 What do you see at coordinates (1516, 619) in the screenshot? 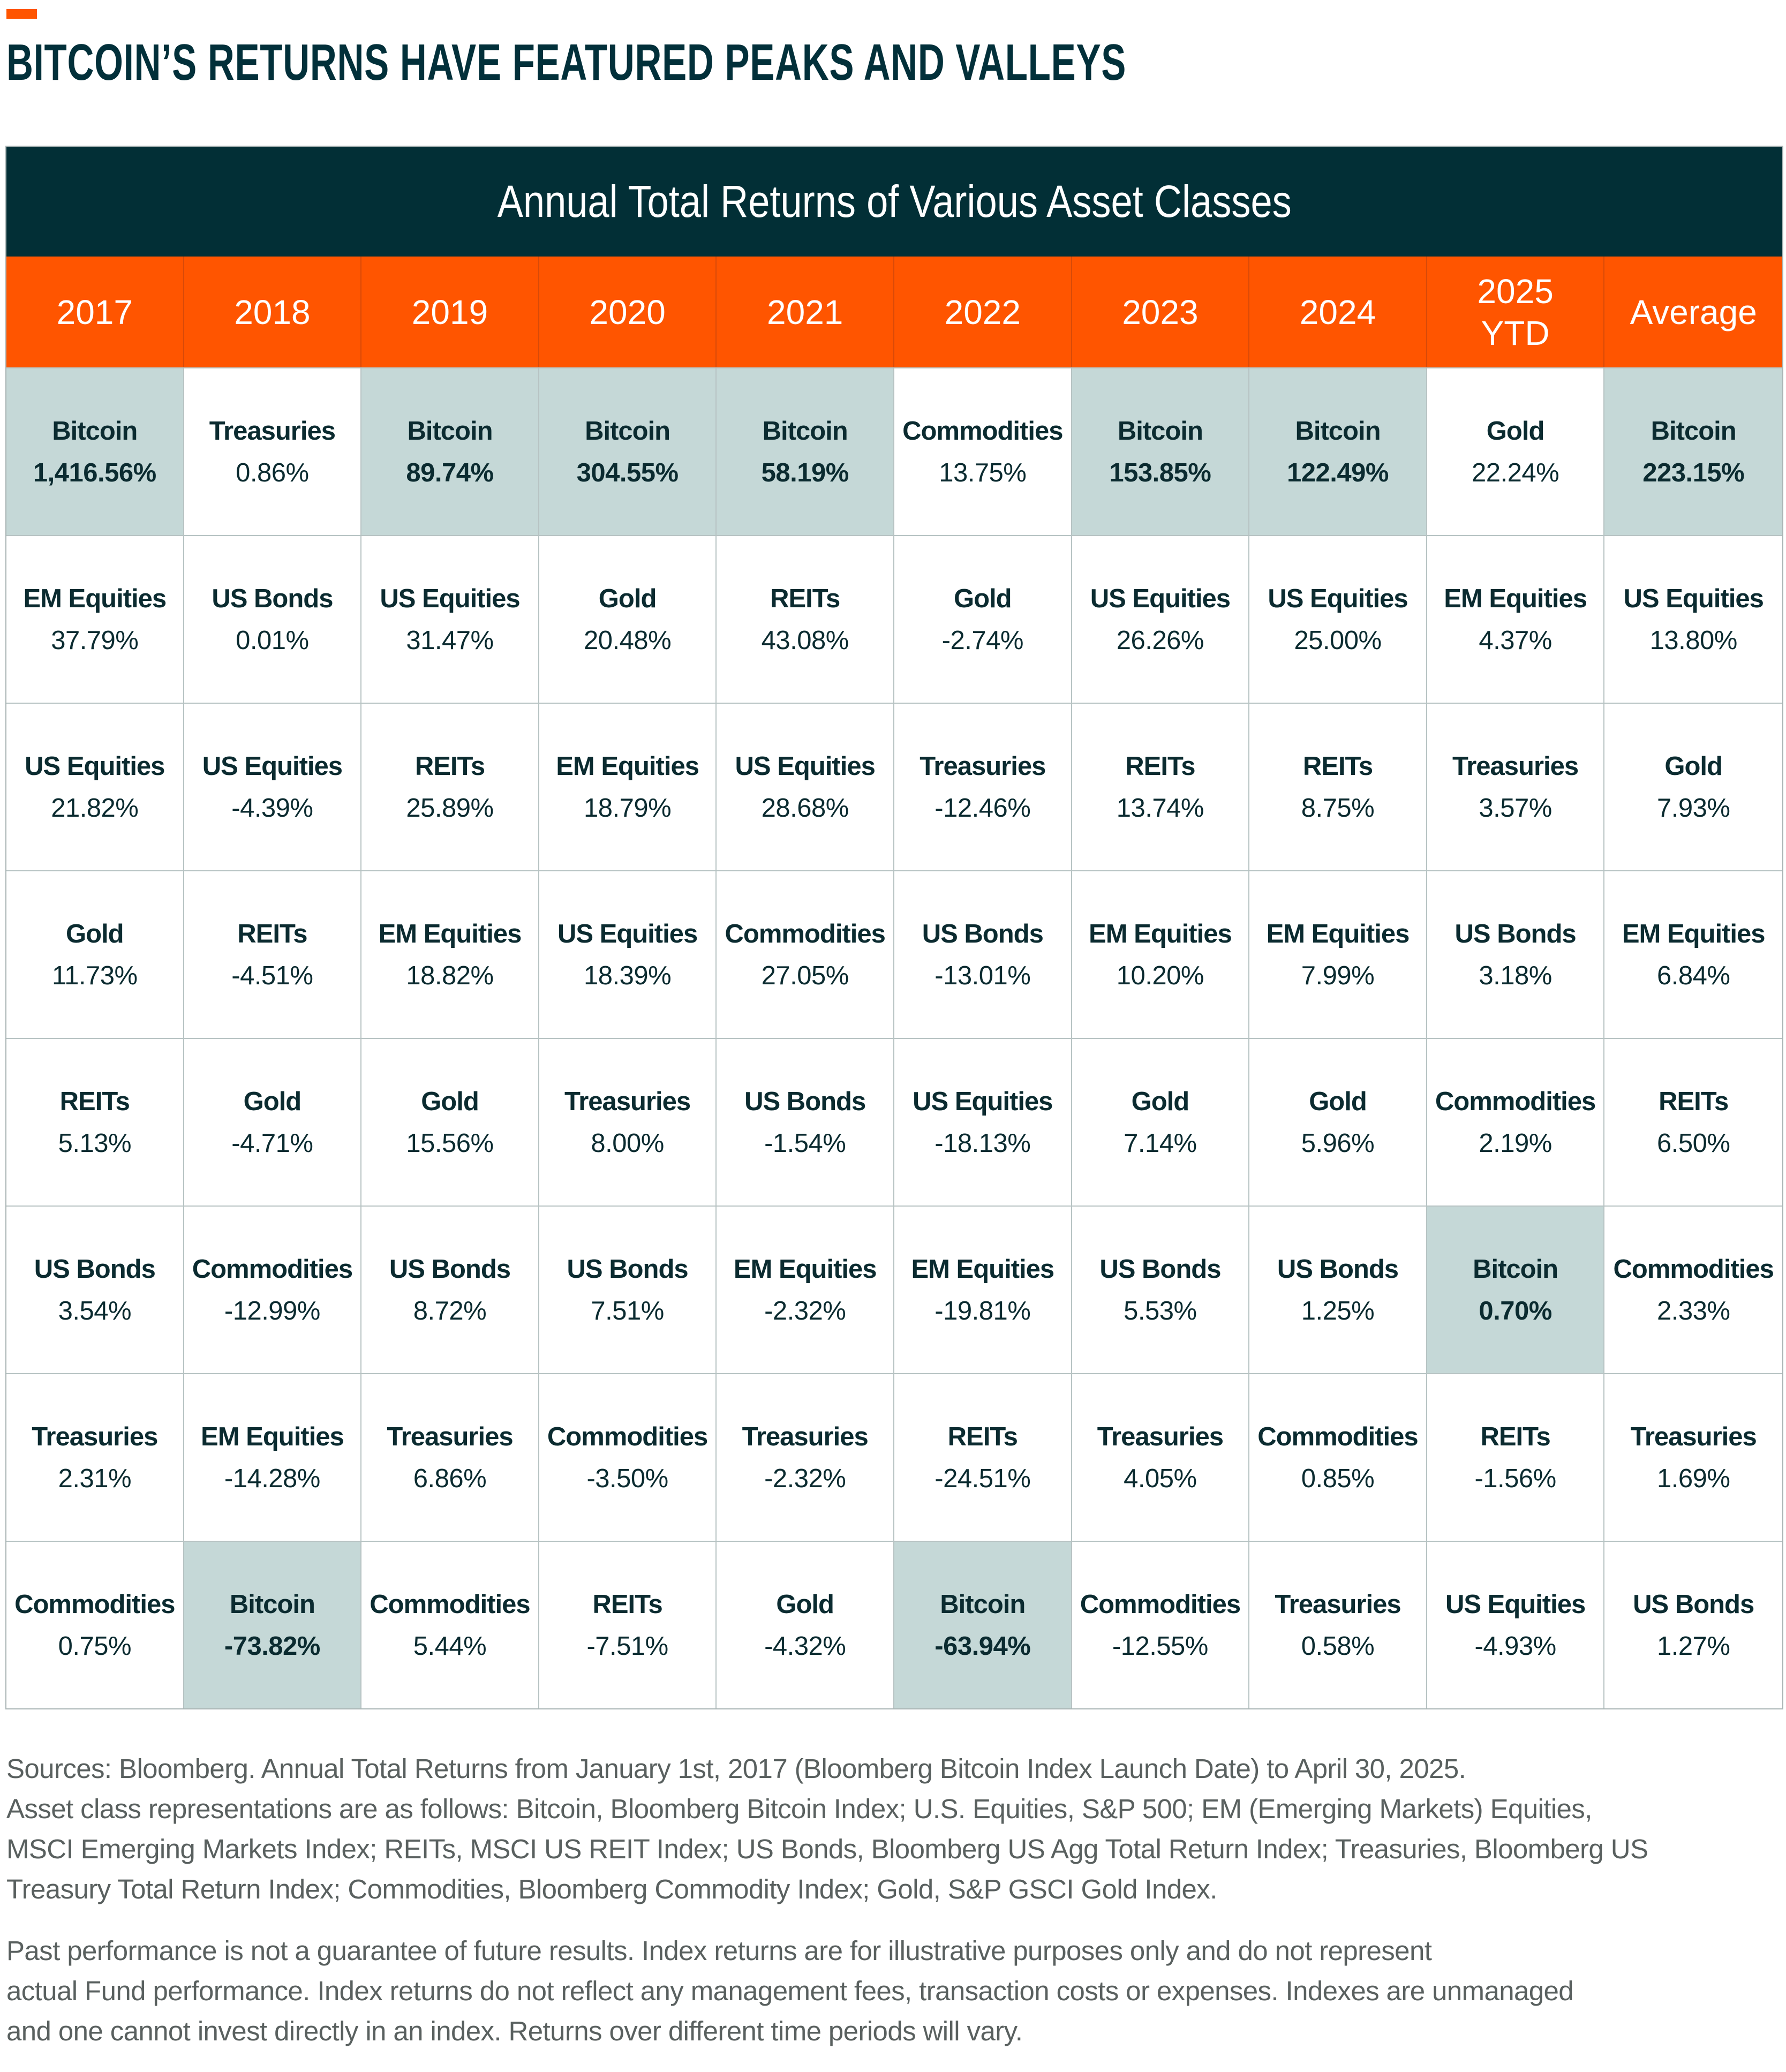
I see `table-cell: EM Equities 4.37%` at bounding box center [1516, 619].